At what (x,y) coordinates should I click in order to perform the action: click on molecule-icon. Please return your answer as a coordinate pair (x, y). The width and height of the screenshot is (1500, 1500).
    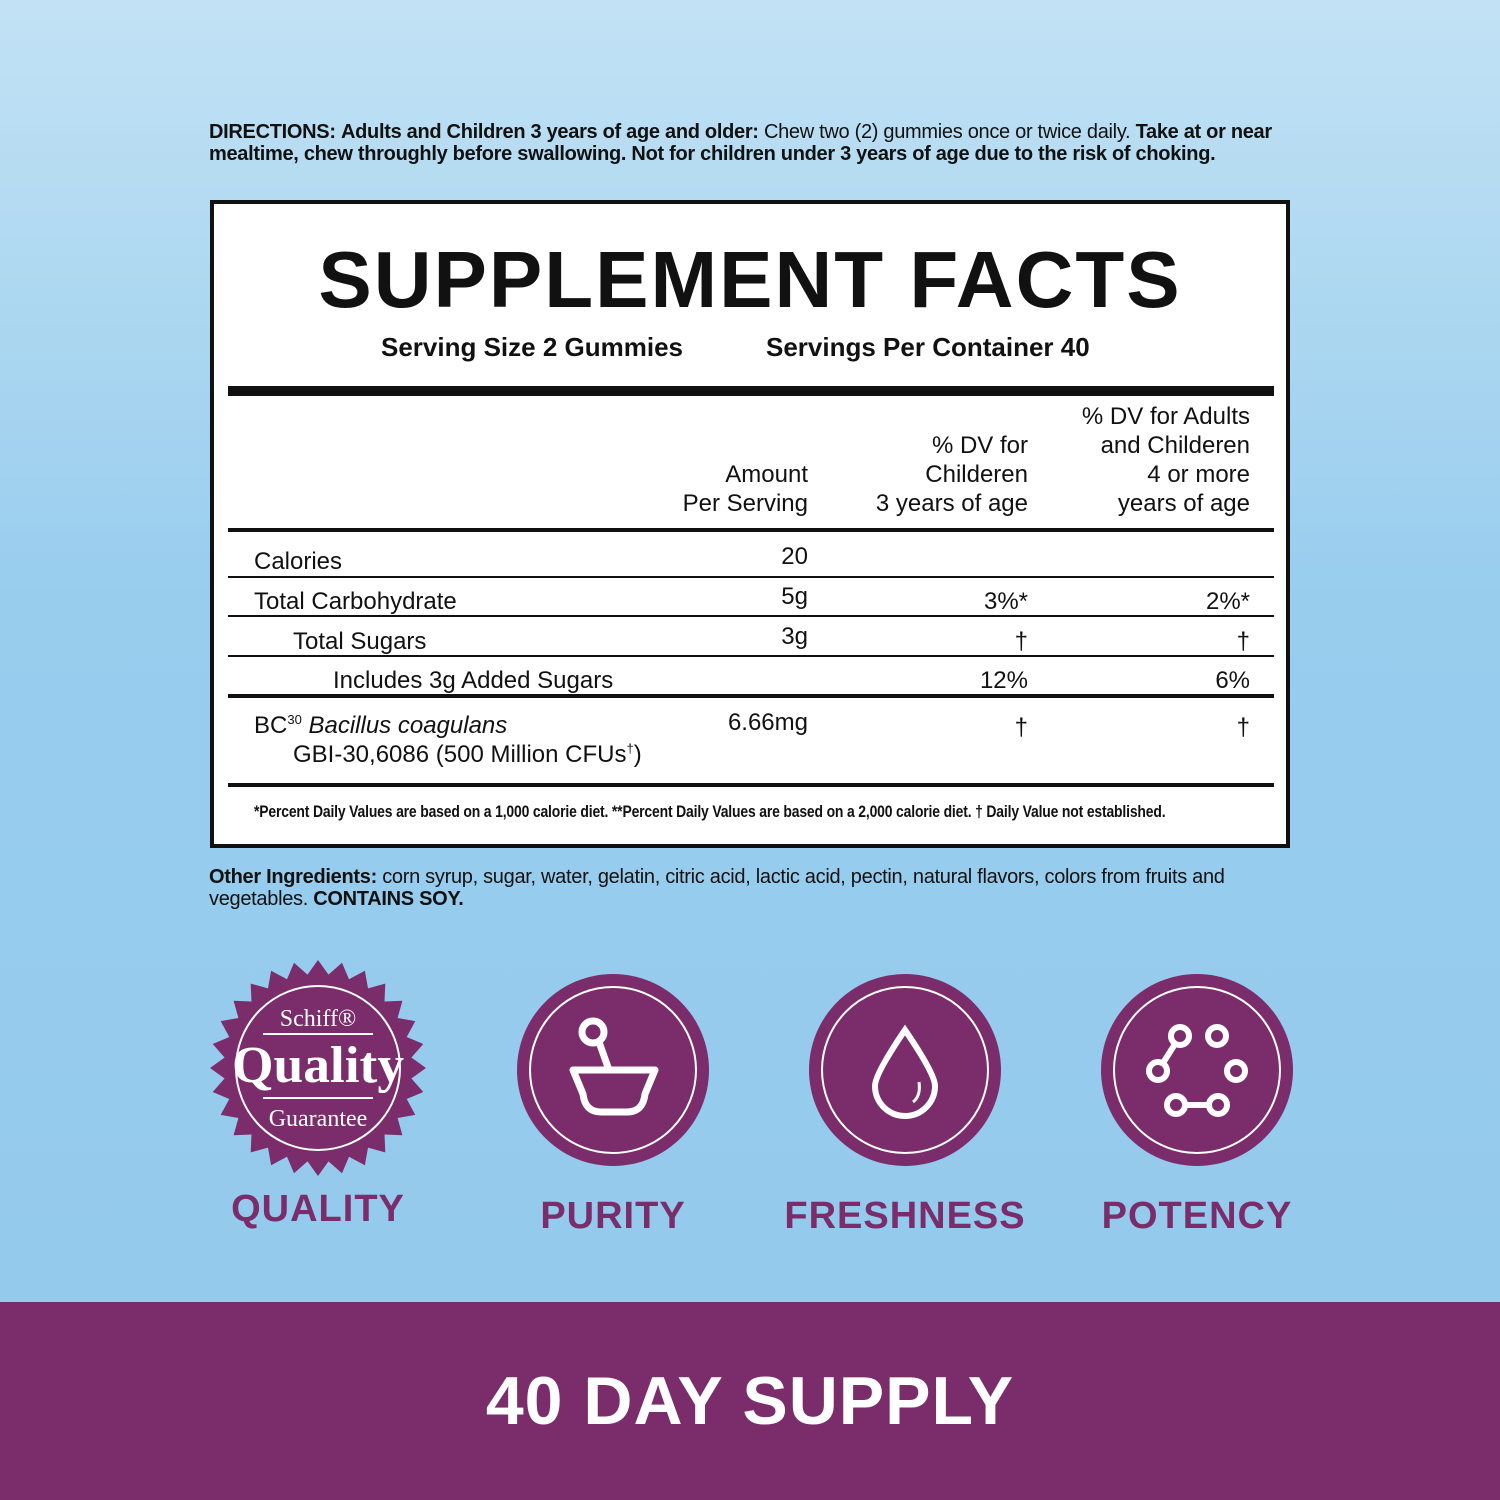
    Looking at the image, I should click on (1197, 1070).